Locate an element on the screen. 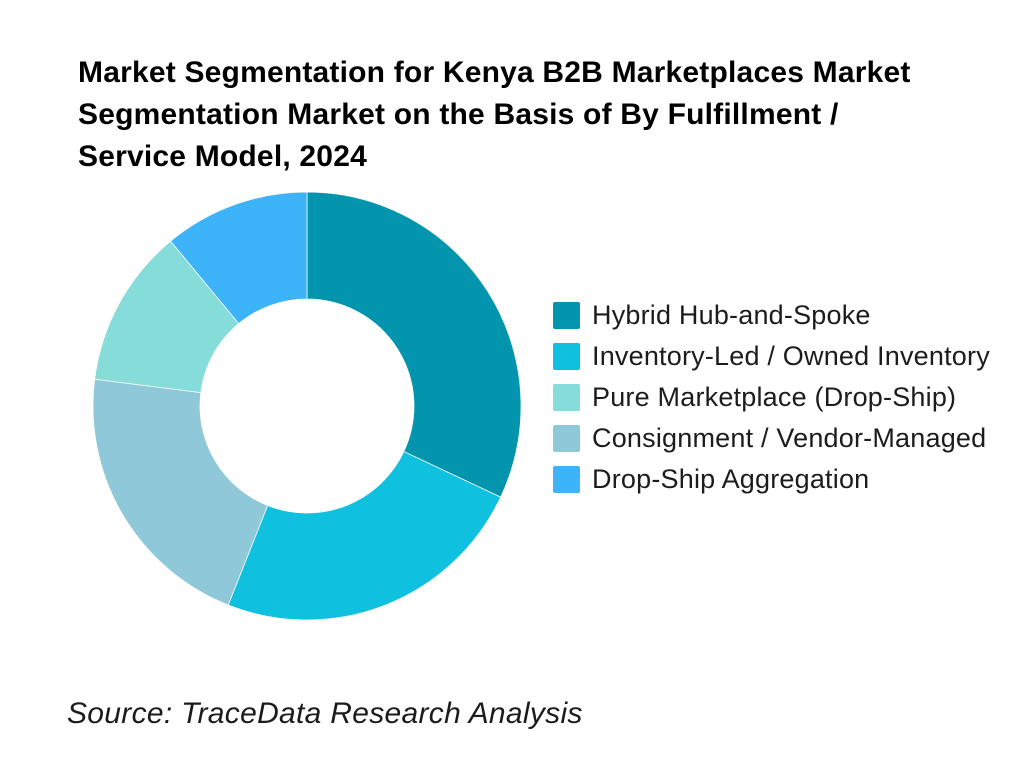 This screenshot has height=768, width=1024. legend-item-consignment-vendor-managed: Consignment / Vendor-Managed is located at coordinates (771, 438).